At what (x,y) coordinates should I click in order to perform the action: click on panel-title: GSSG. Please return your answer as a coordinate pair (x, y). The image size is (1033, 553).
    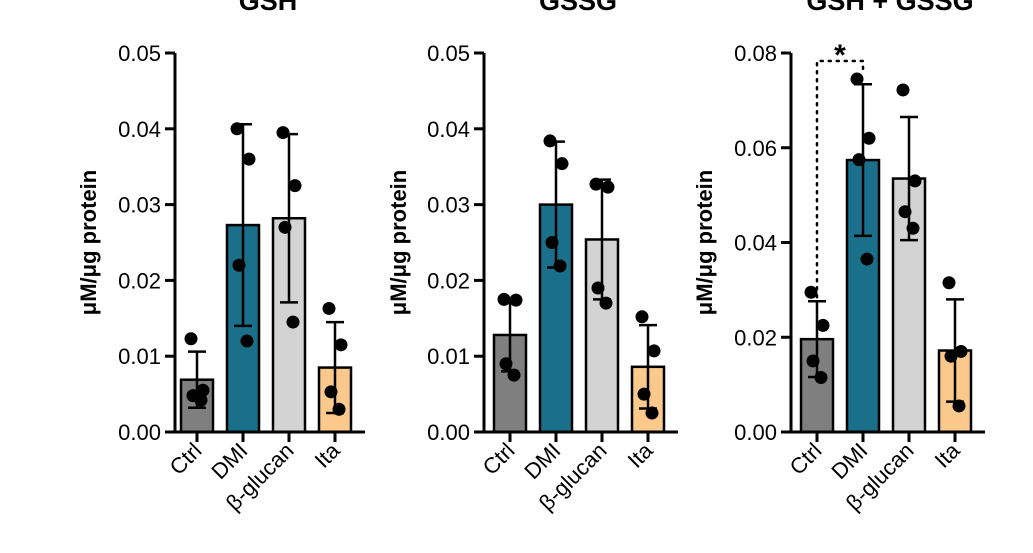
    Looking at the image, I should click on (578, 8).